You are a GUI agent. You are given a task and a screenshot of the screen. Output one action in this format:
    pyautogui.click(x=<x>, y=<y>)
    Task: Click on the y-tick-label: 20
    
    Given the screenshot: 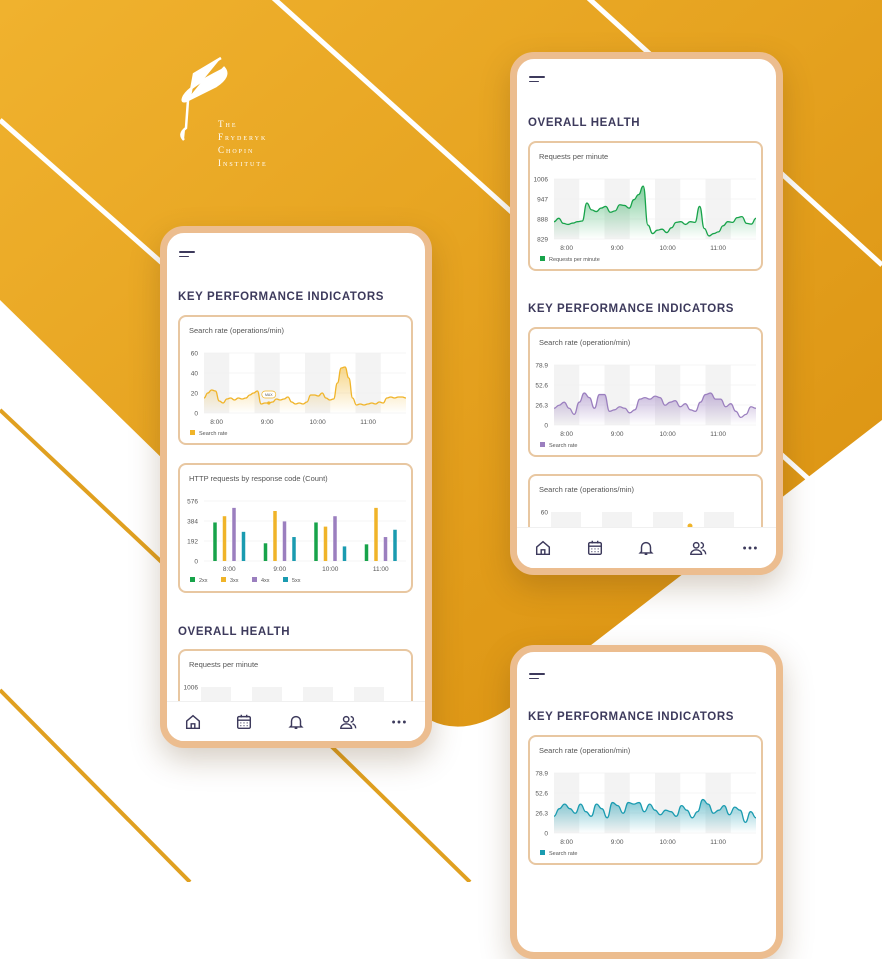 What is the action you would take?
    pyautogui.click(x=195, y=394)
    